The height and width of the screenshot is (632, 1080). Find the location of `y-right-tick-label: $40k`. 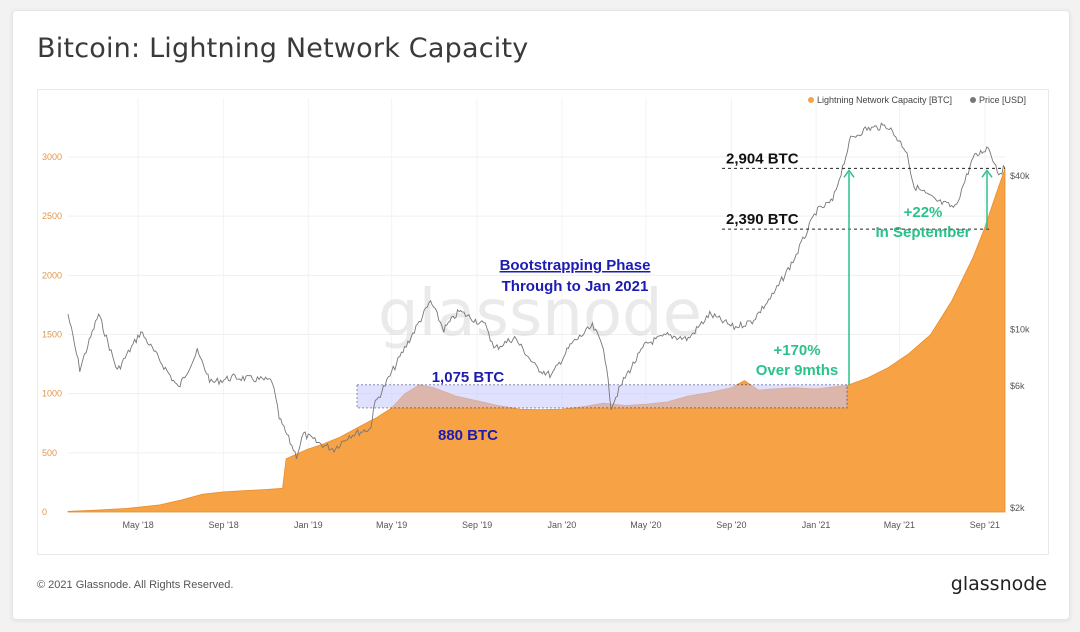

y-right-tick-label: $40k is located at coordinates (1020, 176).